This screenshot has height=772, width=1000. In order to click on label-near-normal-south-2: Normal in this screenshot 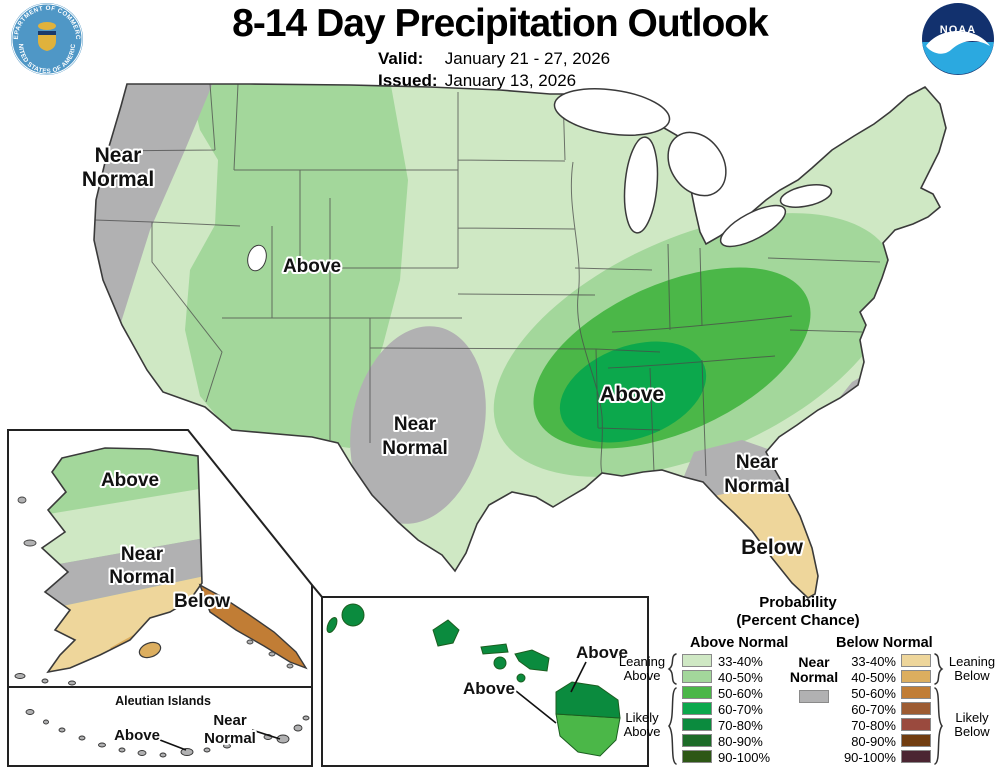, I will do `click(414, 448)`.